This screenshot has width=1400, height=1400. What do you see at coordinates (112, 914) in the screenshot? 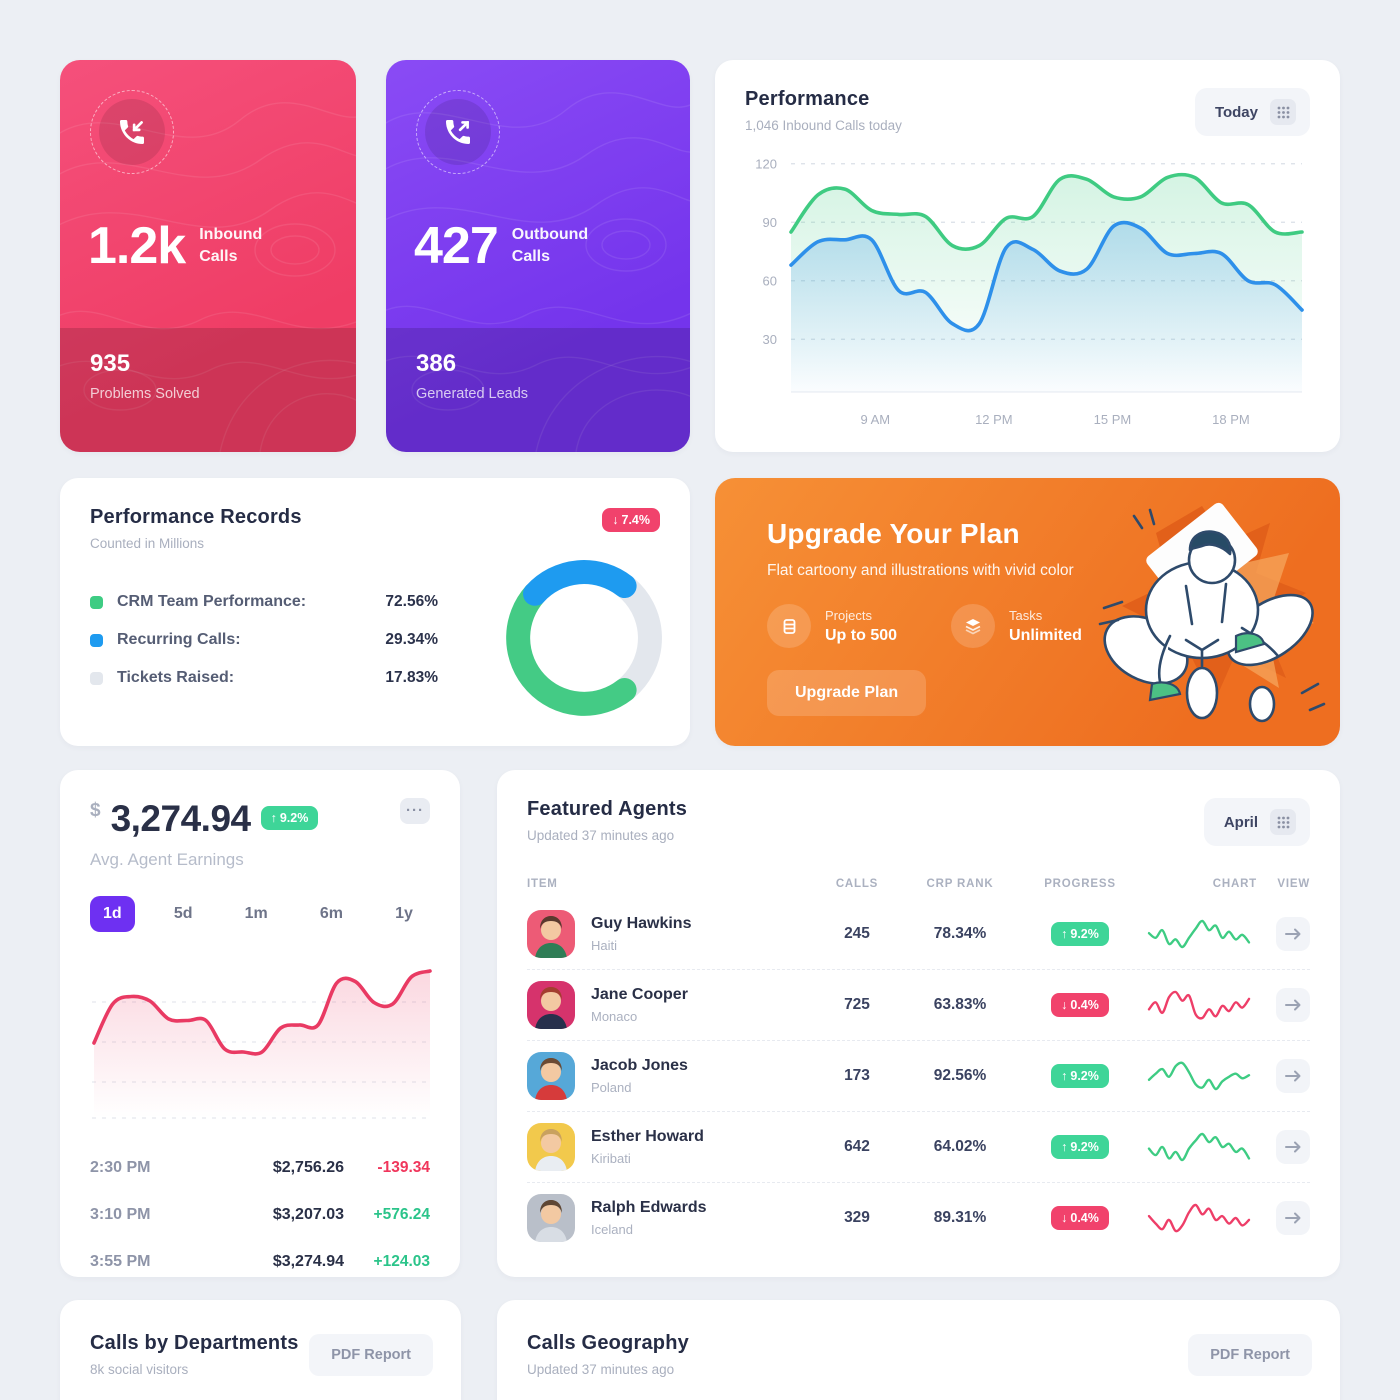
I see `tab-1d: 1d` at bounding box center [112, 914].